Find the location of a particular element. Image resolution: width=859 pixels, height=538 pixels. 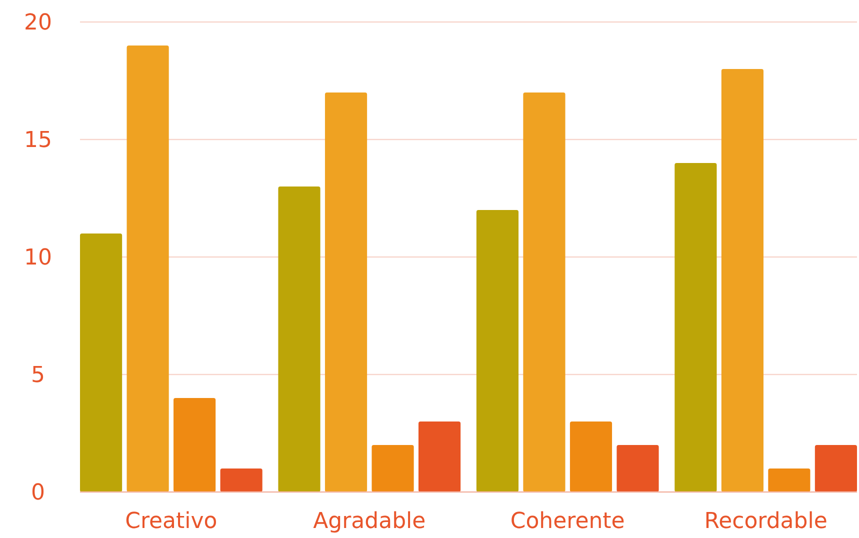

x-tick-label: Recordable is located at coordinates (766, 521).